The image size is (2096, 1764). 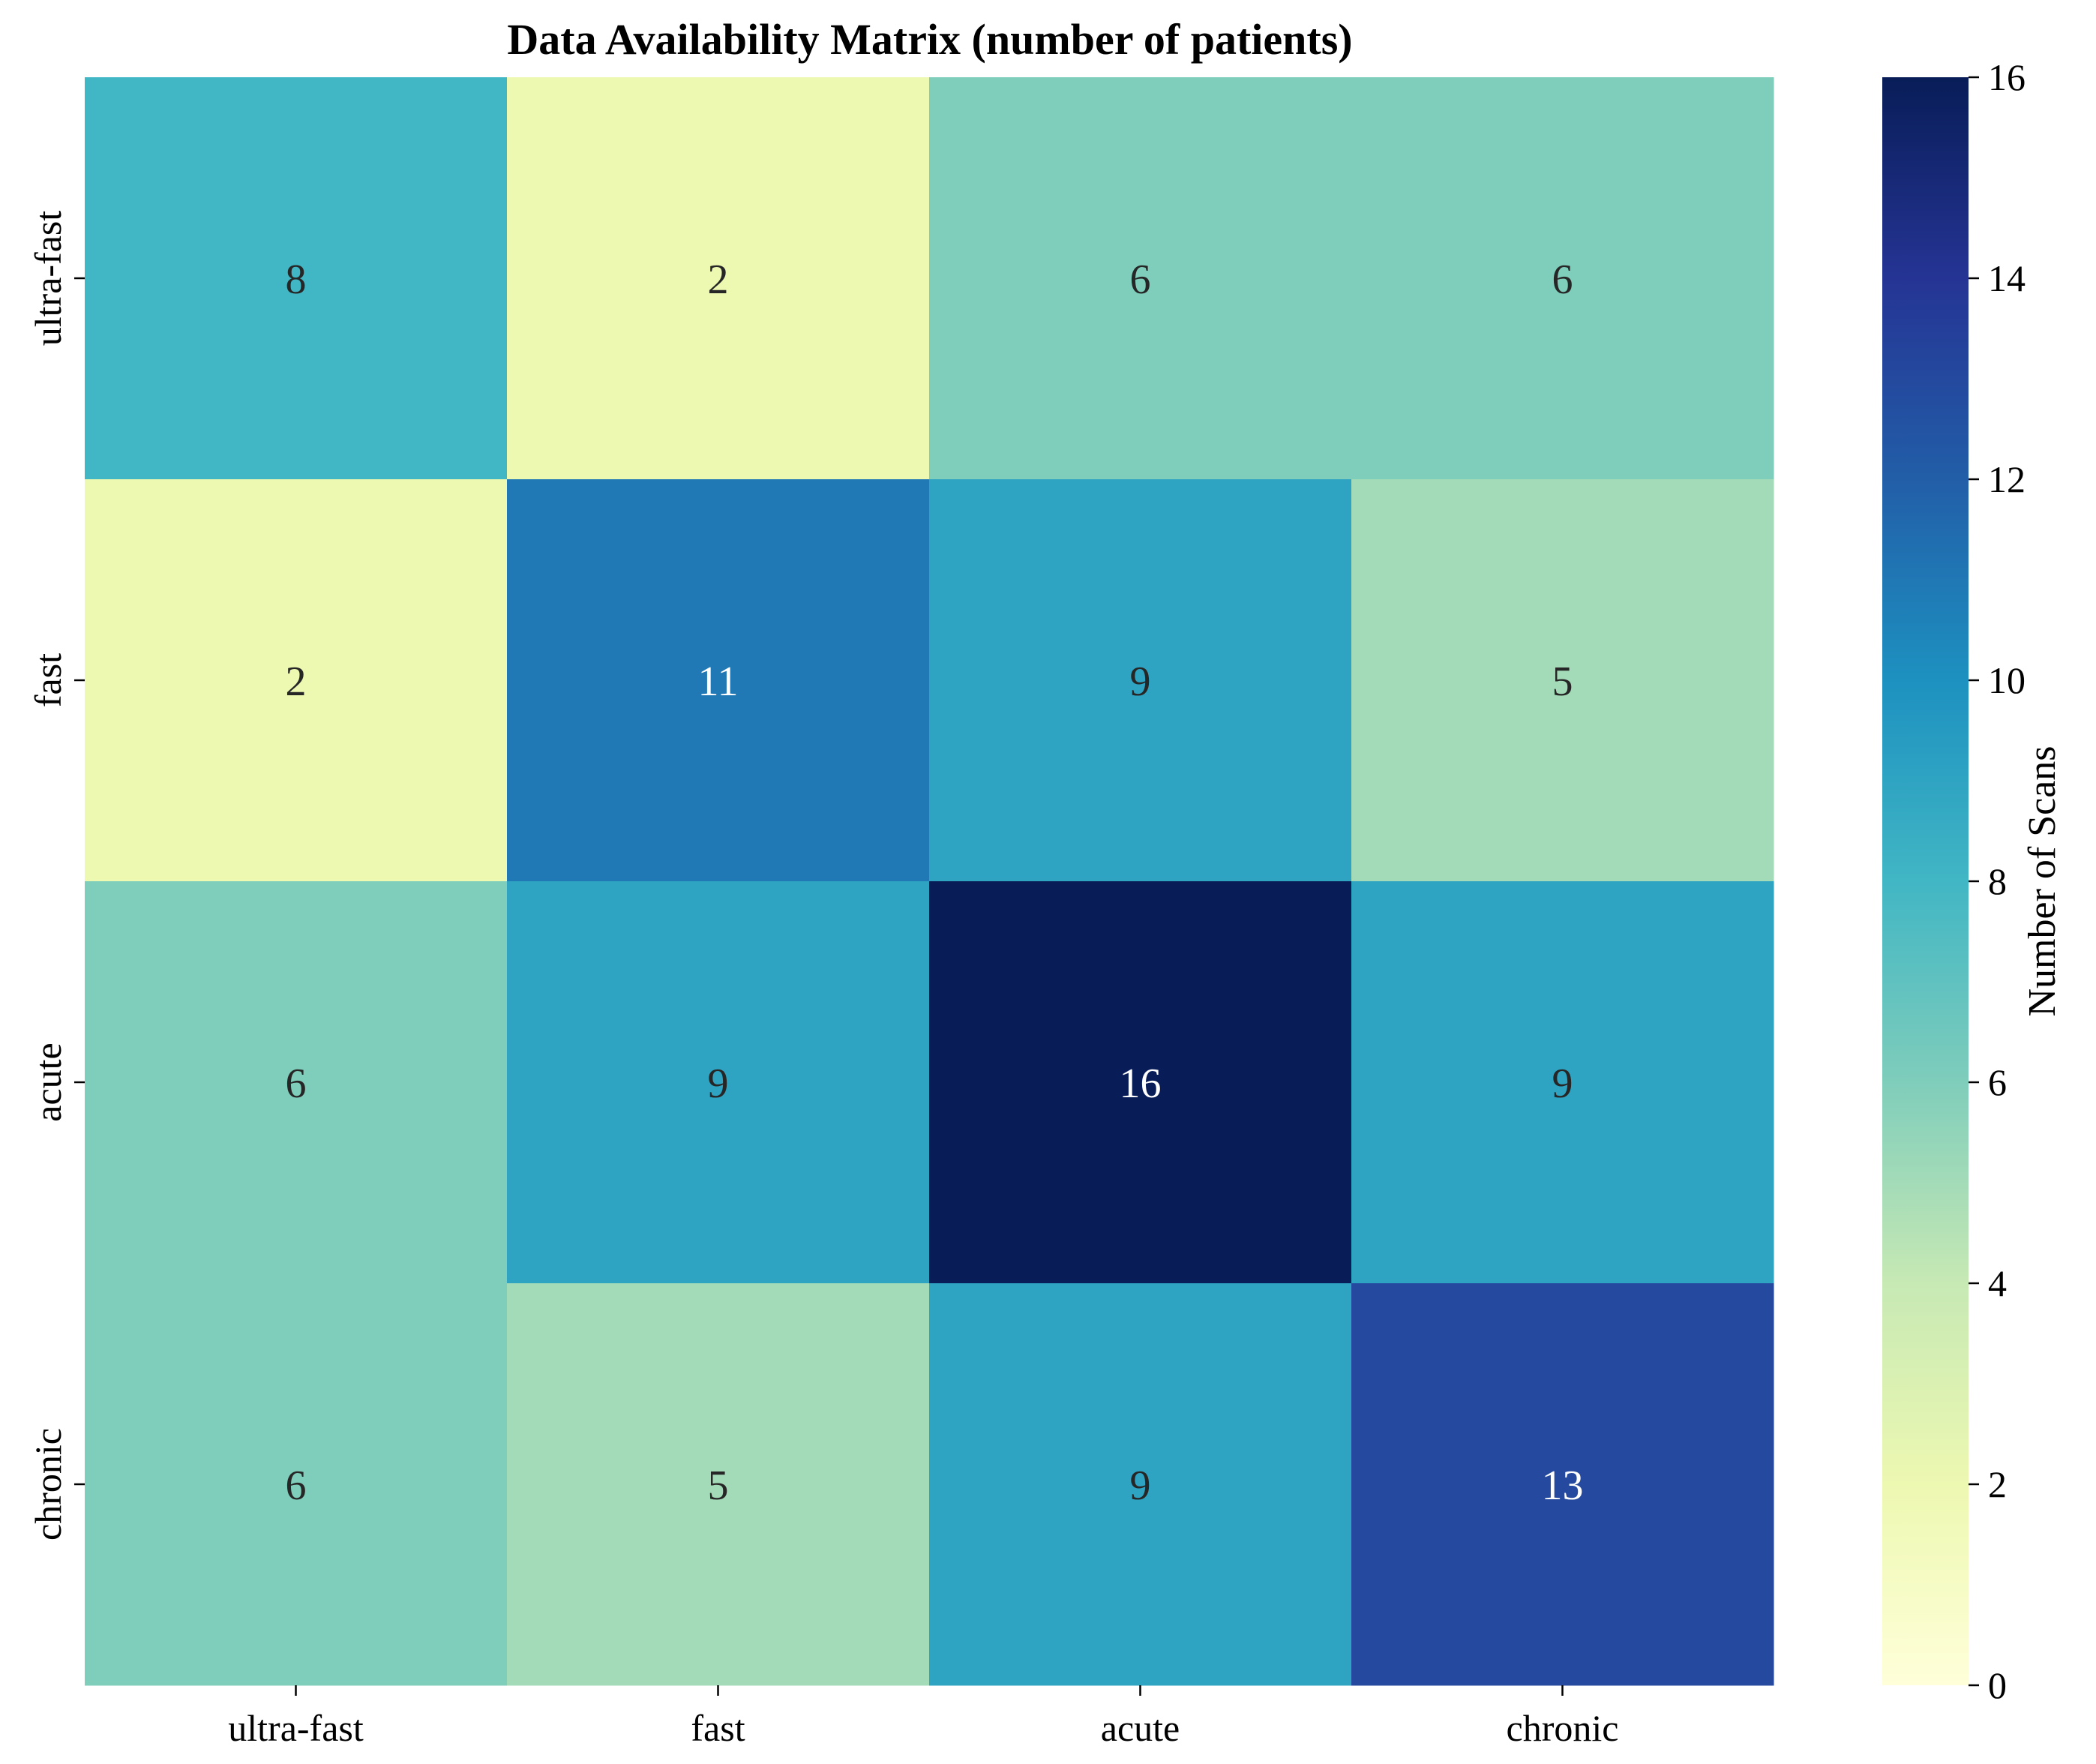 What do you see at coordinates (718, 1728) in the screenshot?
I see `x-tick-label: fast` at bounding box center [718, 1728].